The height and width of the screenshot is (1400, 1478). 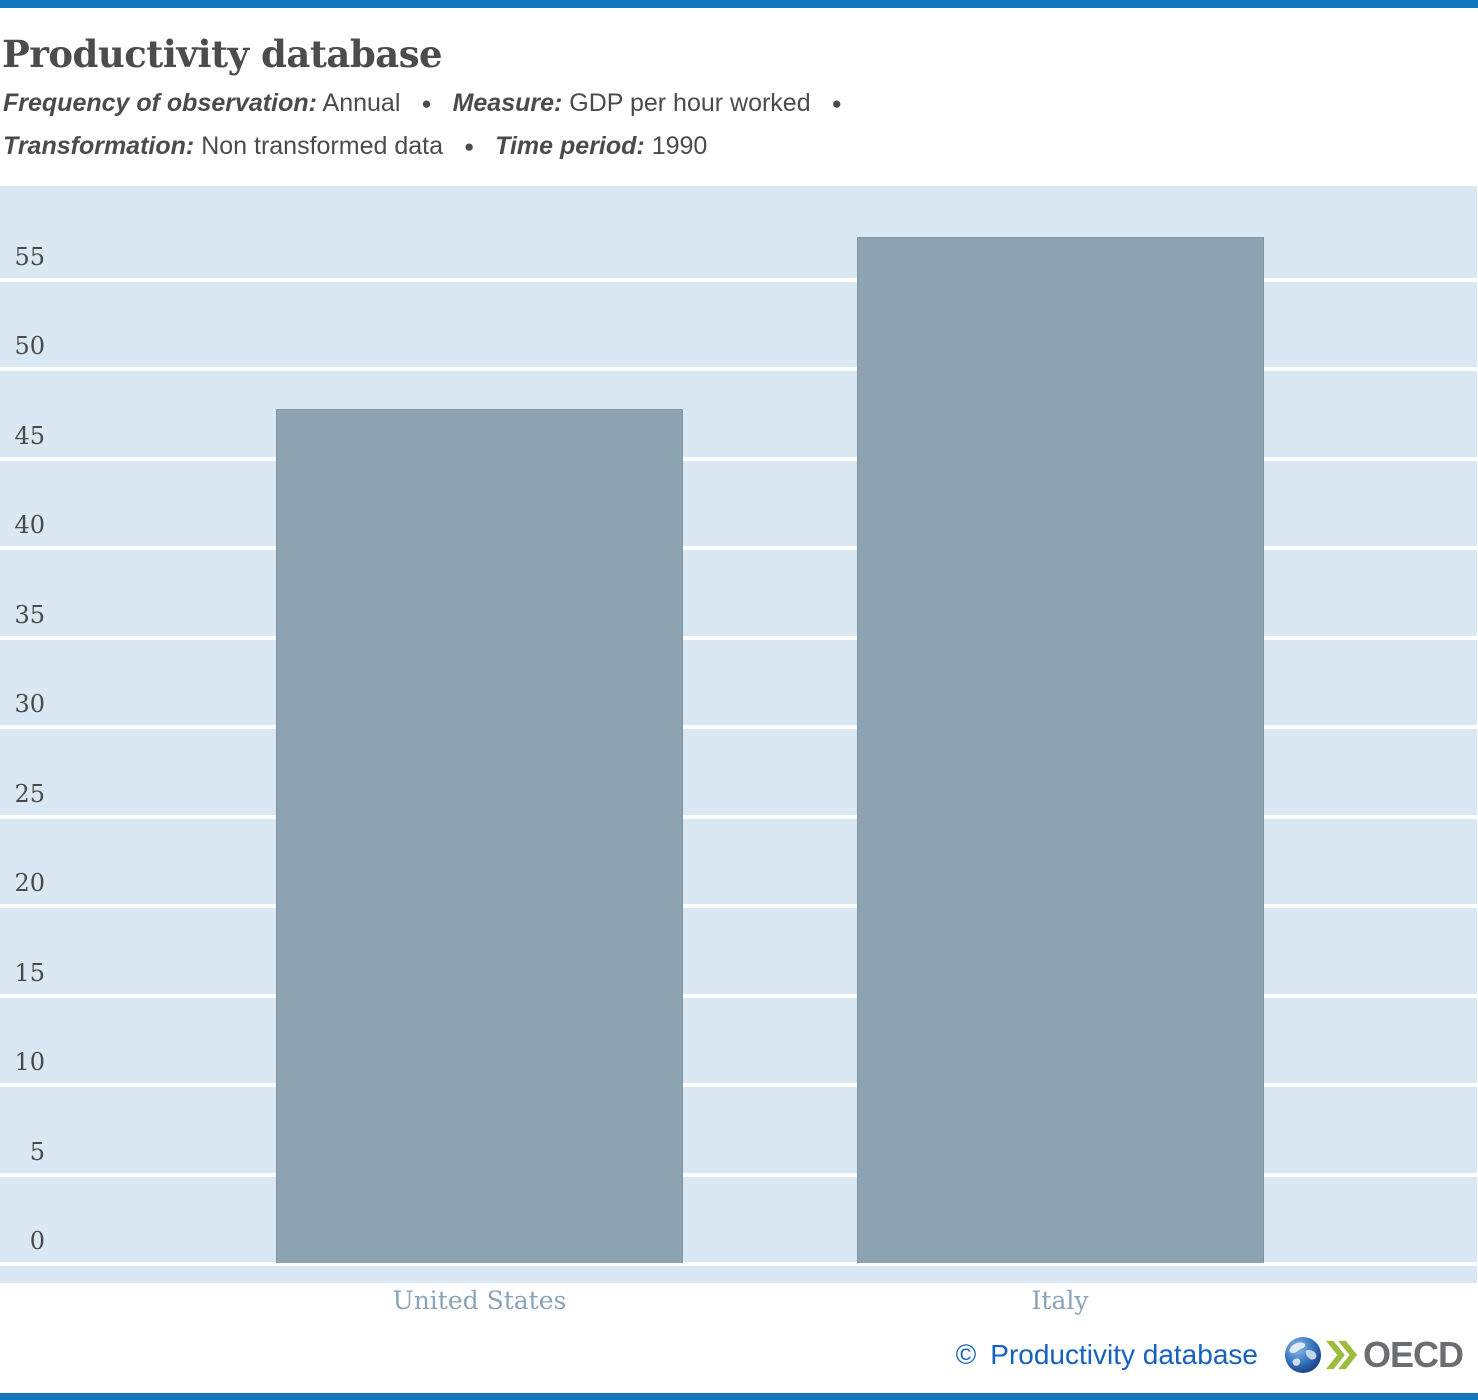 What do you see at coordinates (507, 103) in the screenshot?
I see `meta-label-measure: Measure:` at bounding box center [507, 103].